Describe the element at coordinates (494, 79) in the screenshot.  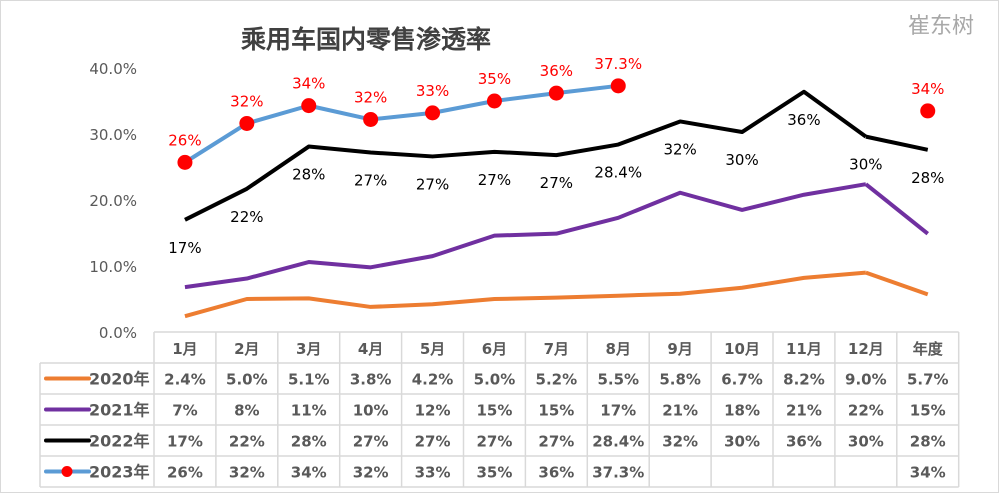
I see `data-label: 35%` at that location.